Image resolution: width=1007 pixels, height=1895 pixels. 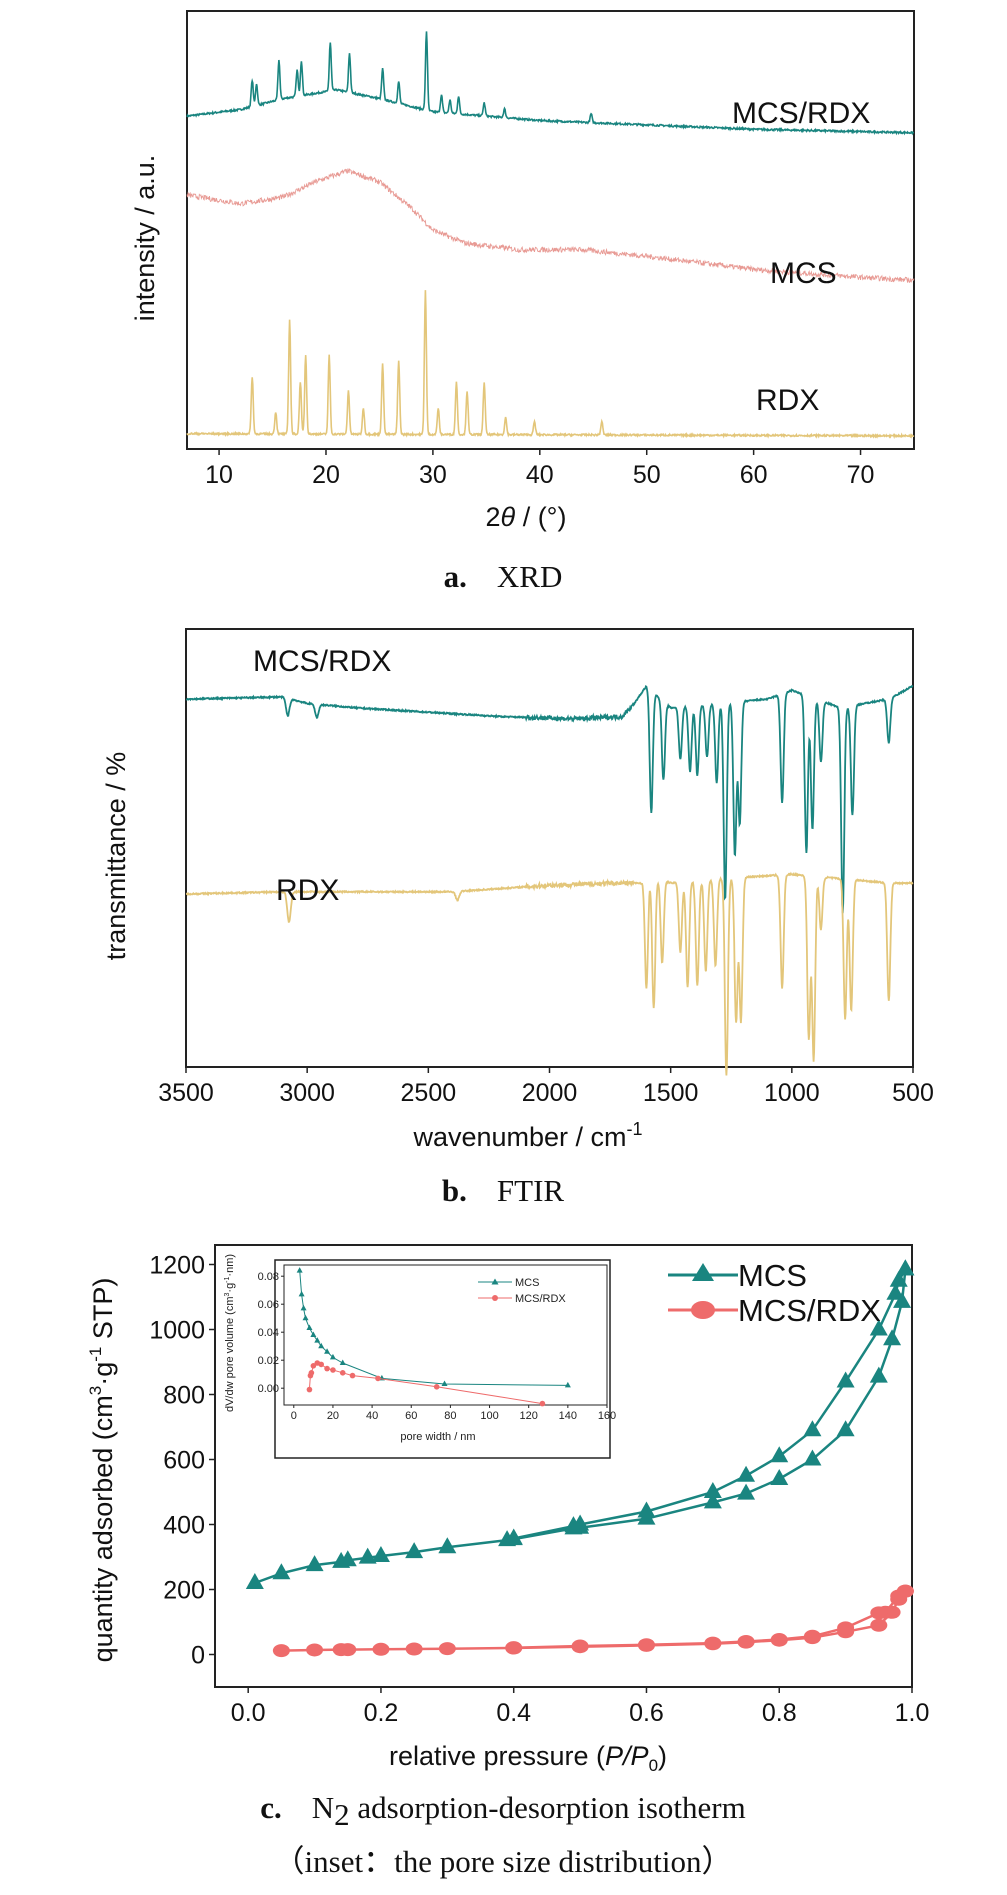 What do you see at coordinates (248, 1713) in the screenshot?
I see `bet-x-tick-label: 0.0` at bounding box center [248, 1713].